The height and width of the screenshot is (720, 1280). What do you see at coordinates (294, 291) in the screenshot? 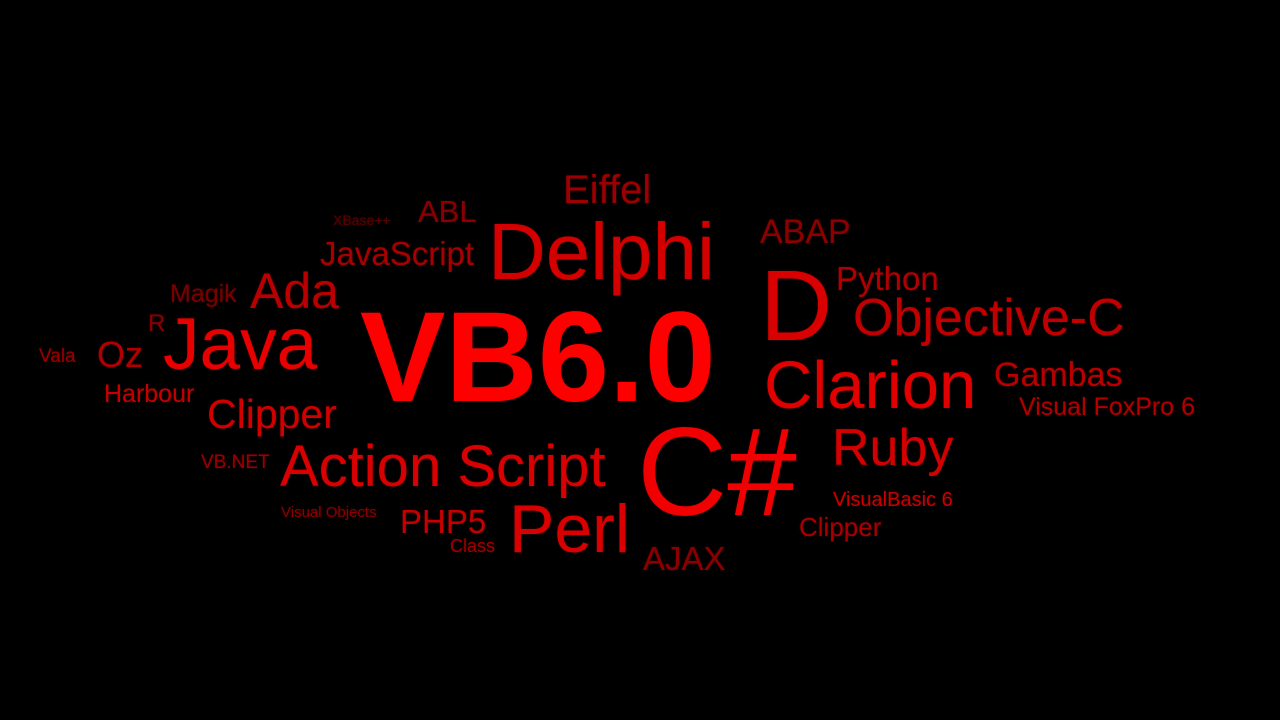
I see `word-ada: Ada` at bounding box center [294, 291].